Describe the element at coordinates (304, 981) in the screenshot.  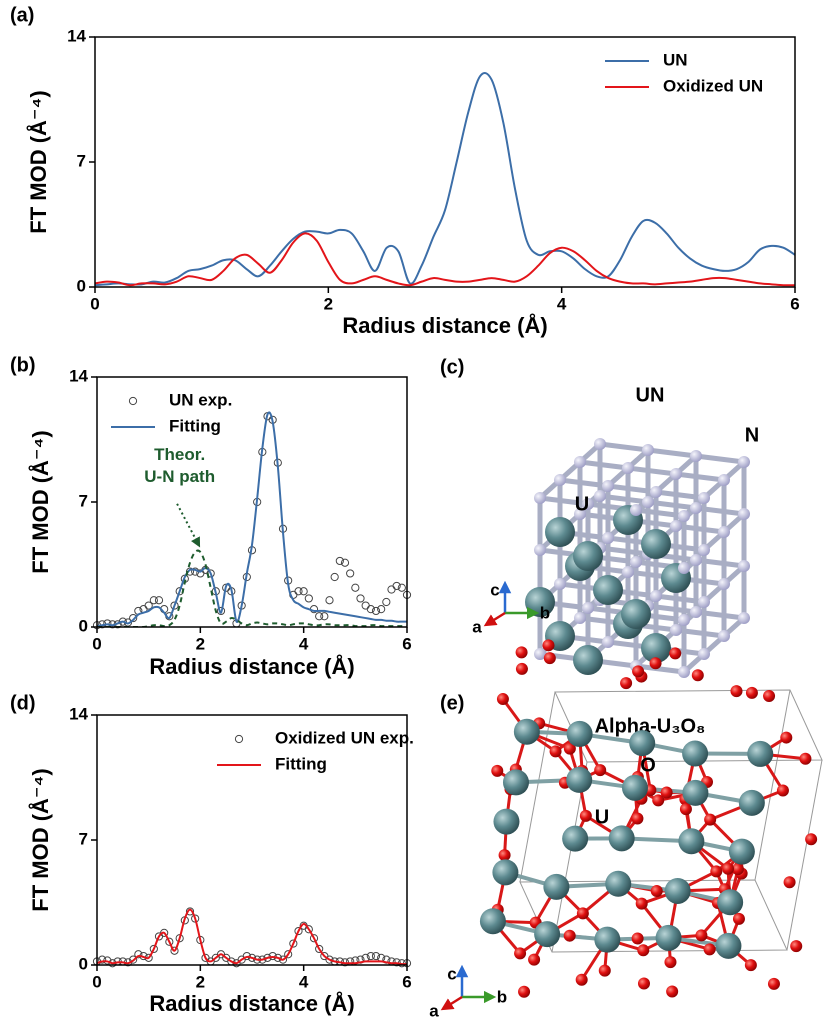
I see `x-tick-label: 4` at that location.